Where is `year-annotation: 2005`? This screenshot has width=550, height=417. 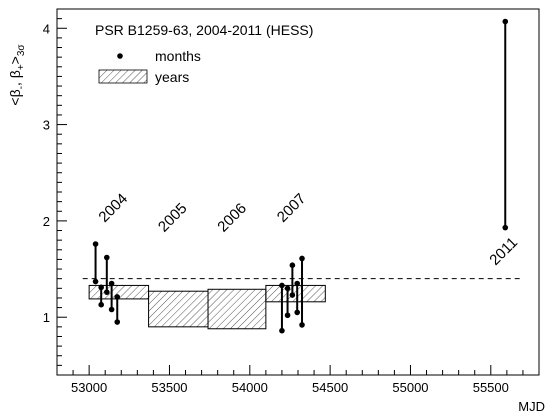 year-annotation: 2005 is located at coordinates (173, 218).